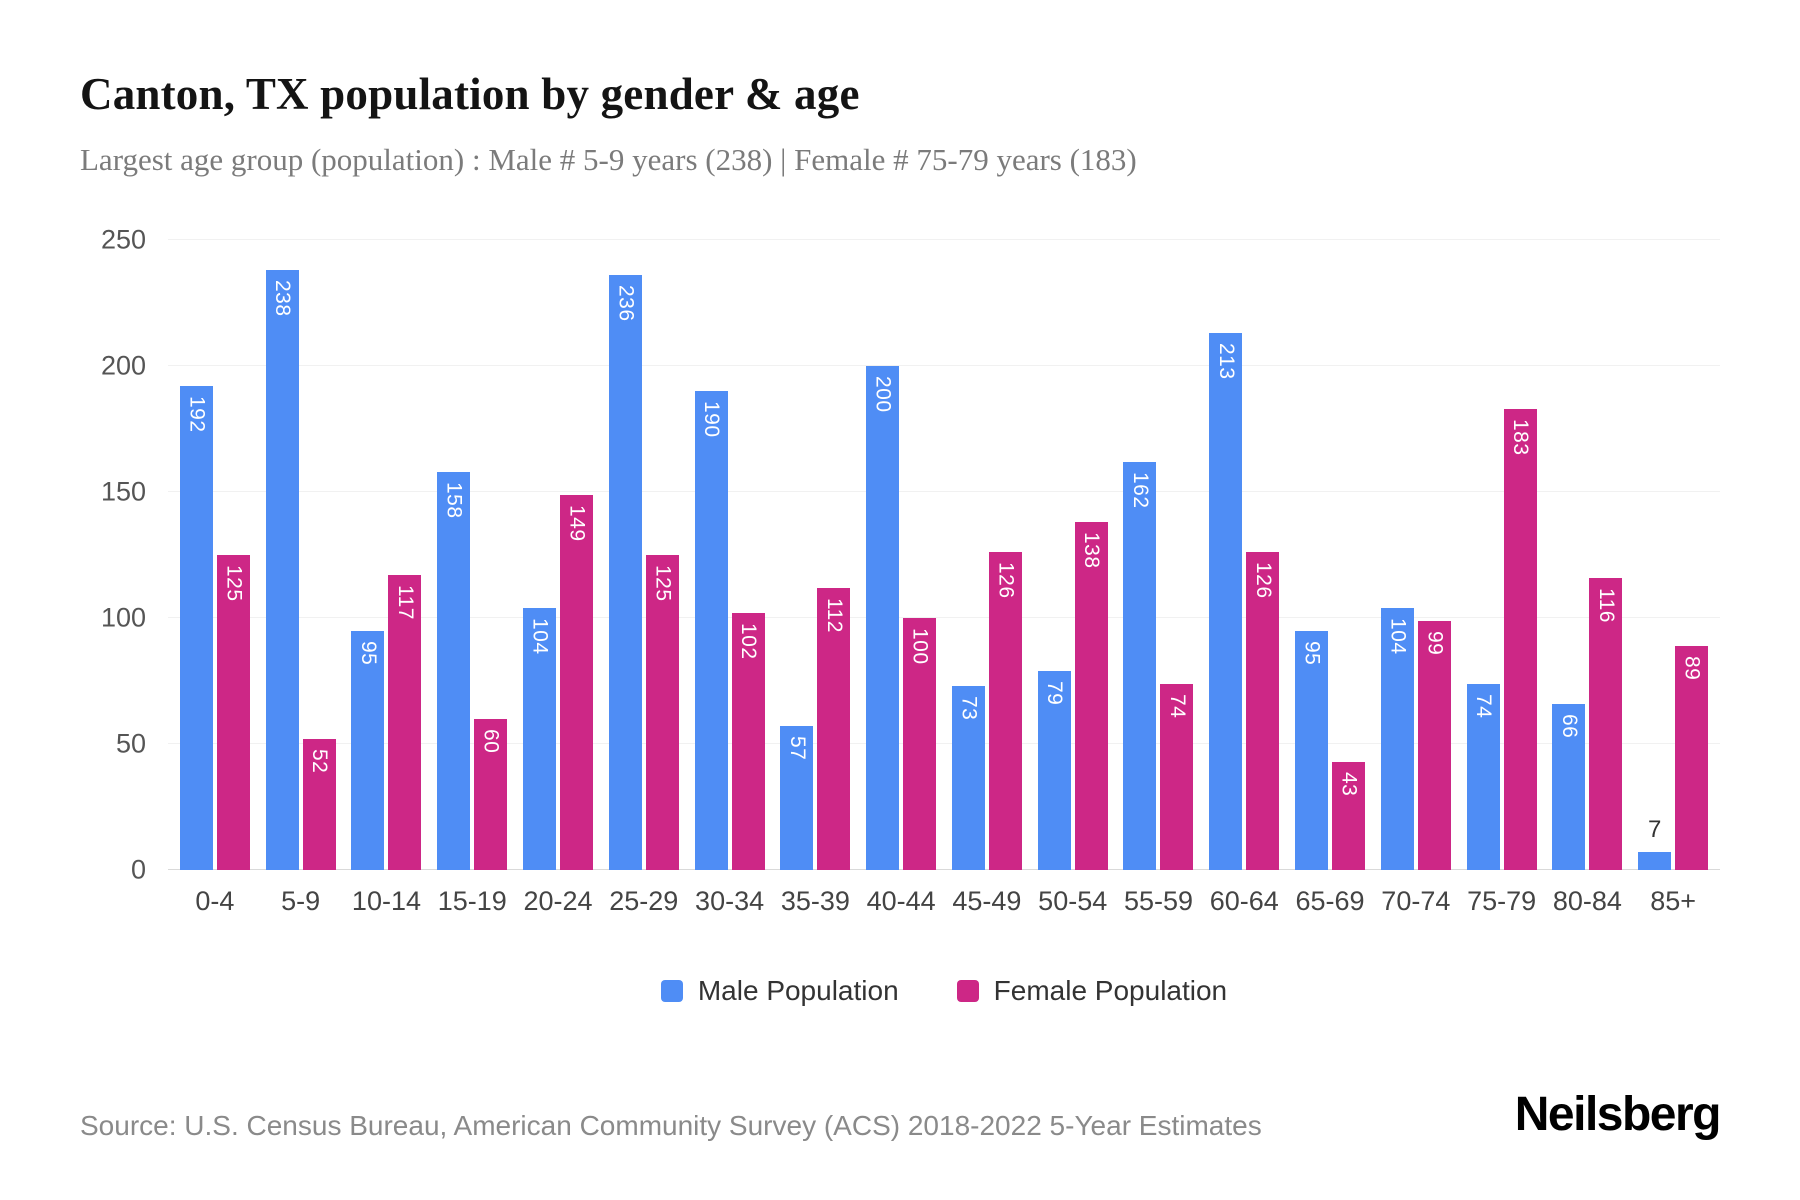 This screenshot has height=1200, width=1800. I want to click on bar-value-label: 190, so click(712, 419).